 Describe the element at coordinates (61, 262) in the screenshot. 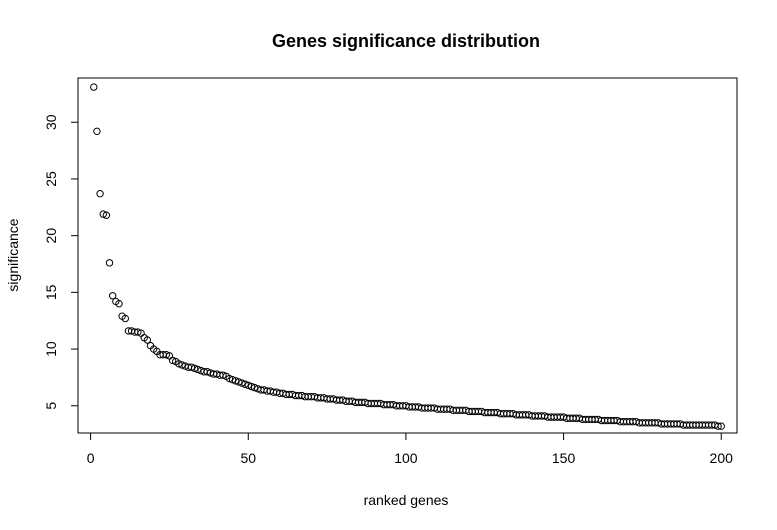

I see `y-axis: 5 10 15 20 25 30` at that location.